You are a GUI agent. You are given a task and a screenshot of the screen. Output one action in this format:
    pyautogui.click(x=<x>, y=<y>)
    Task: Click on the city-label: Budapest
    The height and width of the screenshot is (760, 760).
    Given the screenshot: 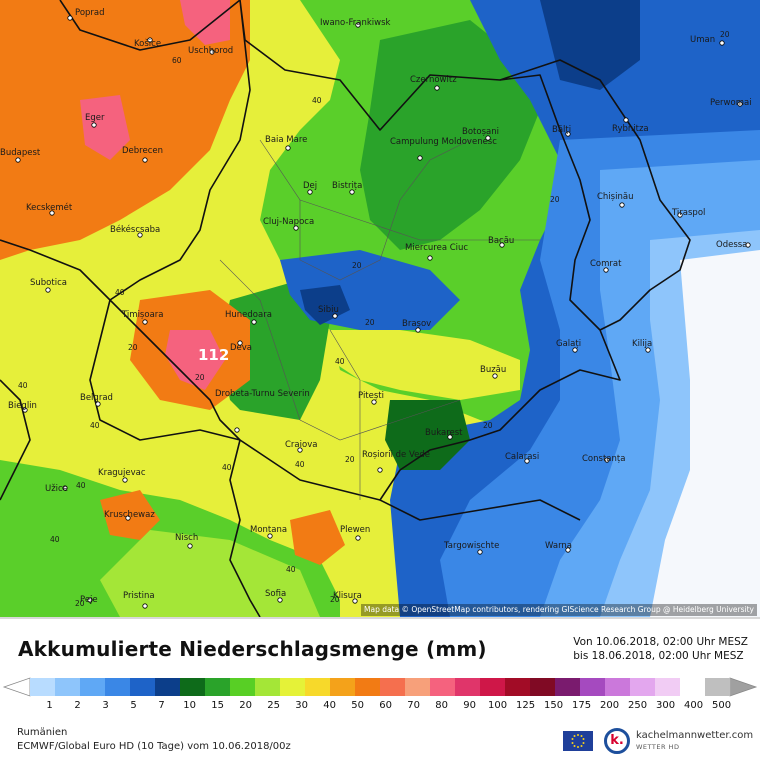 What is the action you would take?
    pyautogui.click(x=20, y=153)
    